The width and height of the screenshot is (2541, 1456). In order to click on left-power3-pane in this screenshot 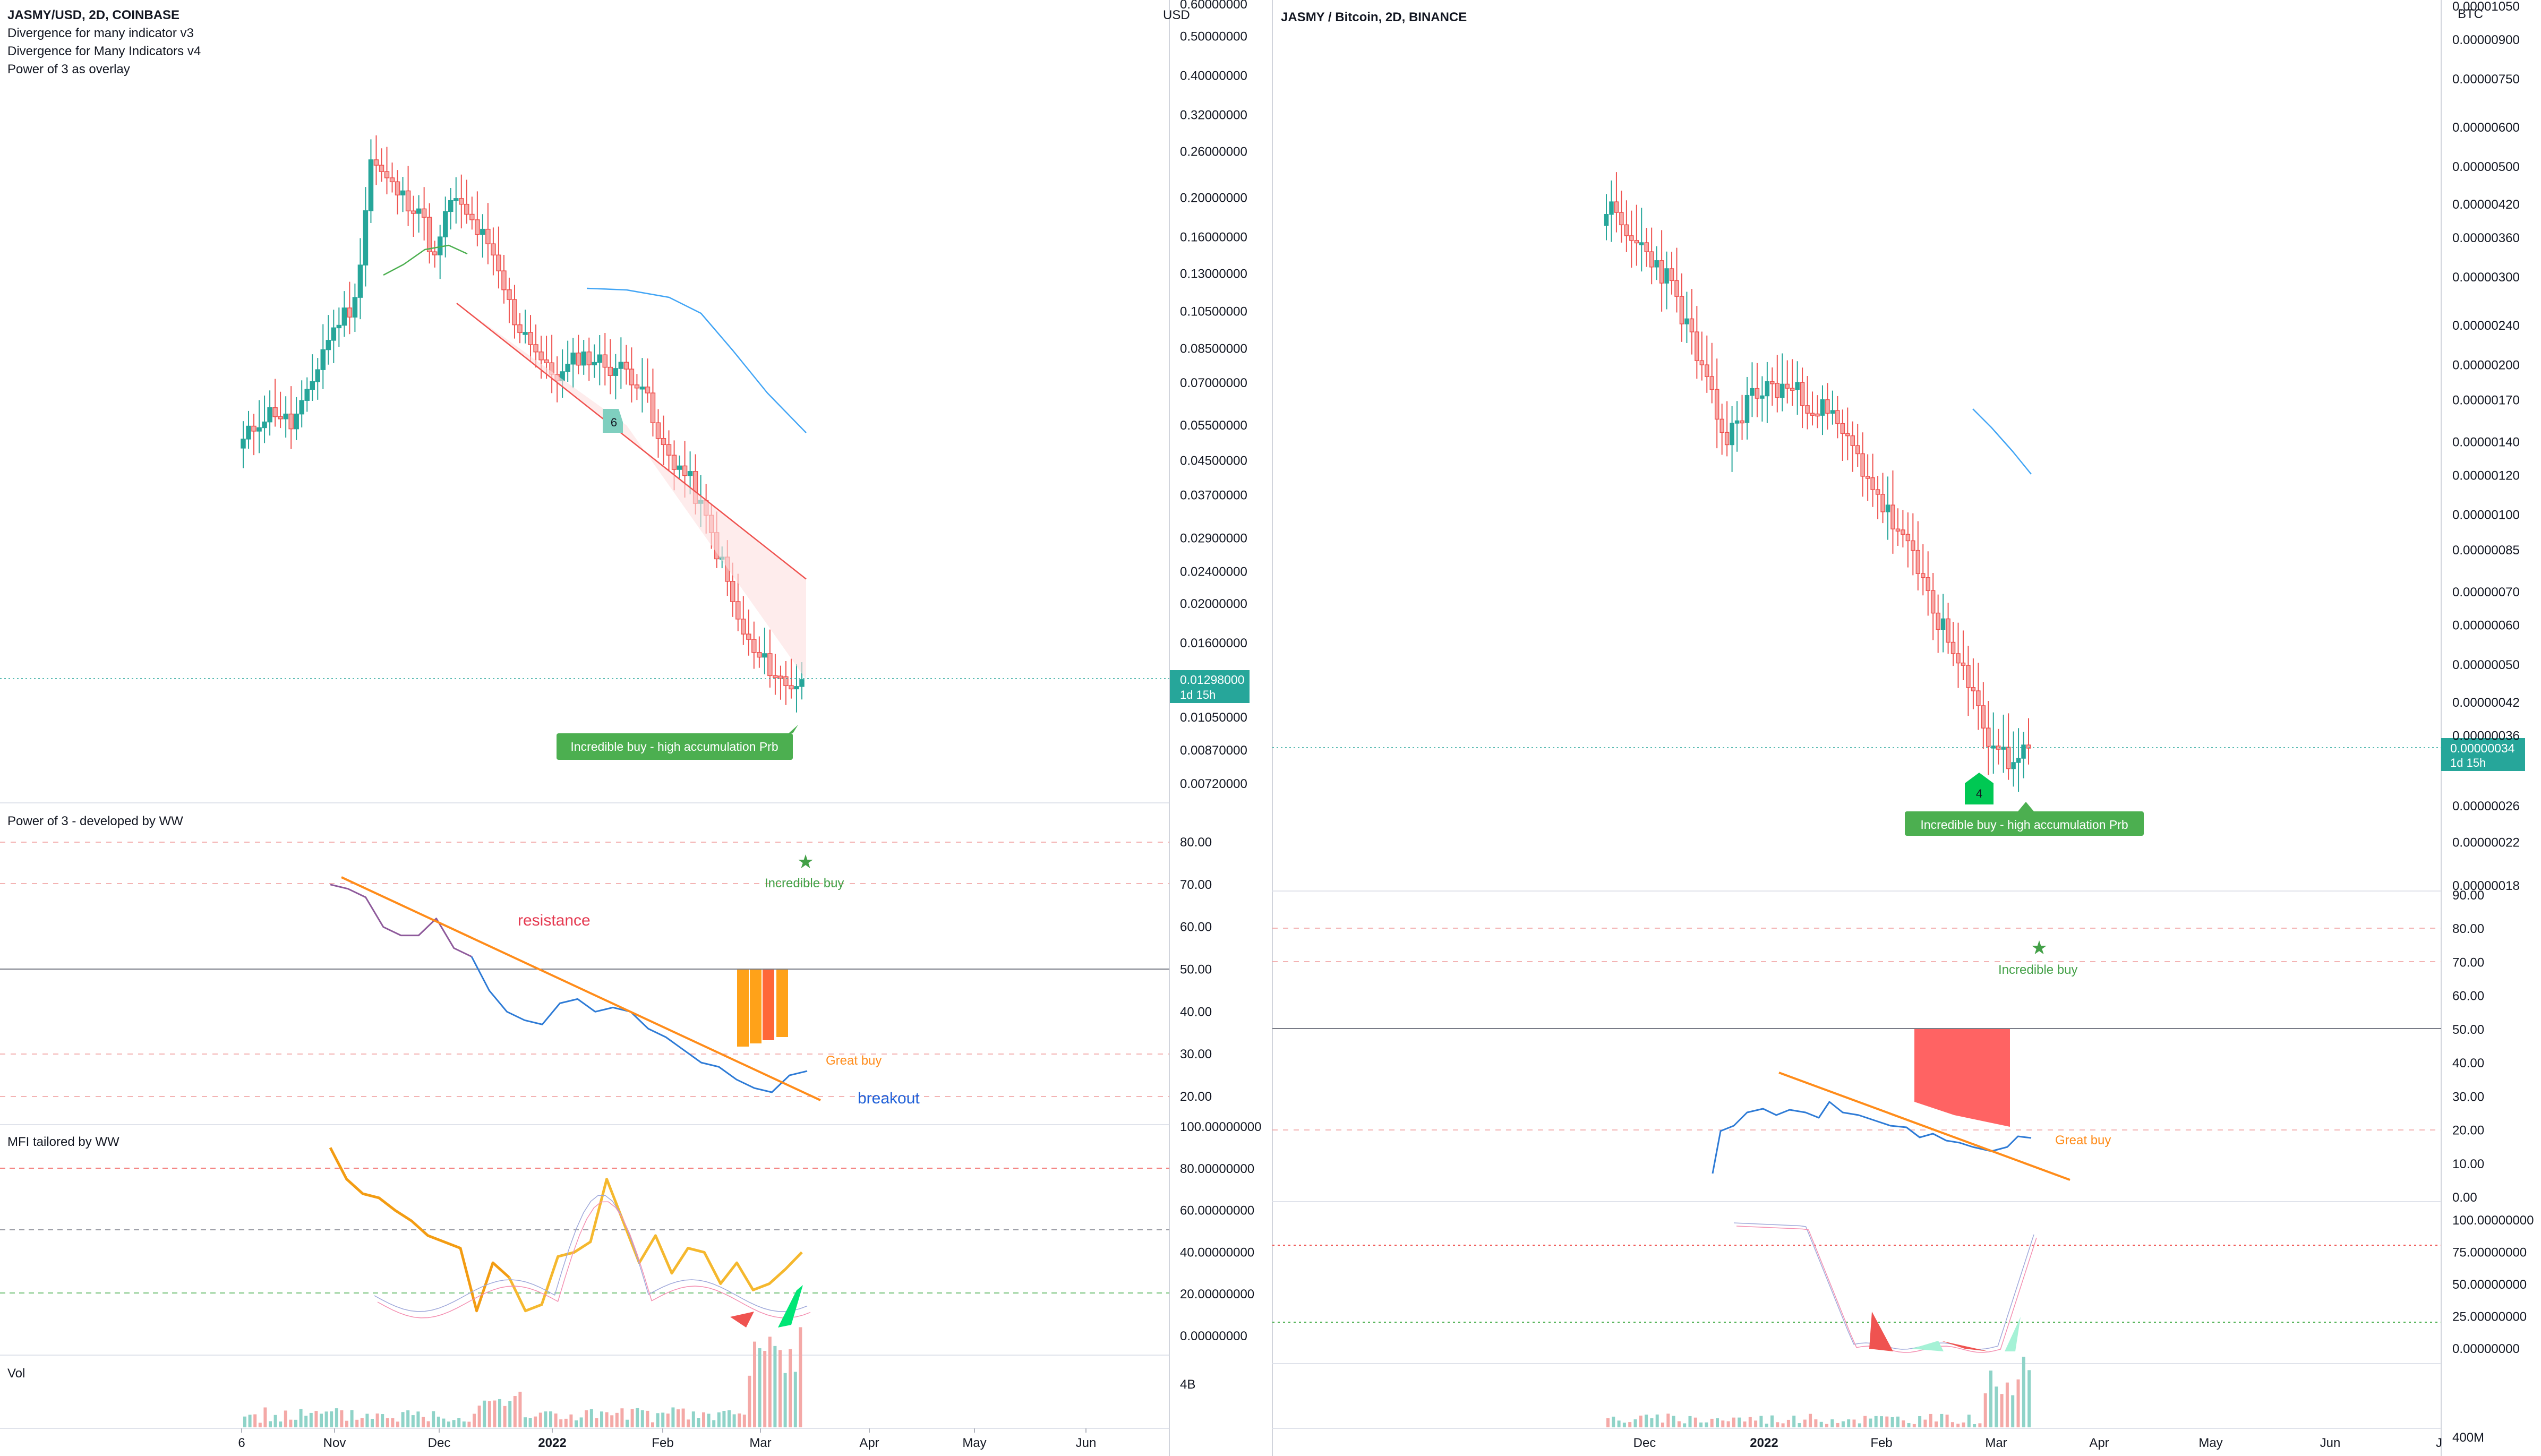, I will do `click(584, 971)`.